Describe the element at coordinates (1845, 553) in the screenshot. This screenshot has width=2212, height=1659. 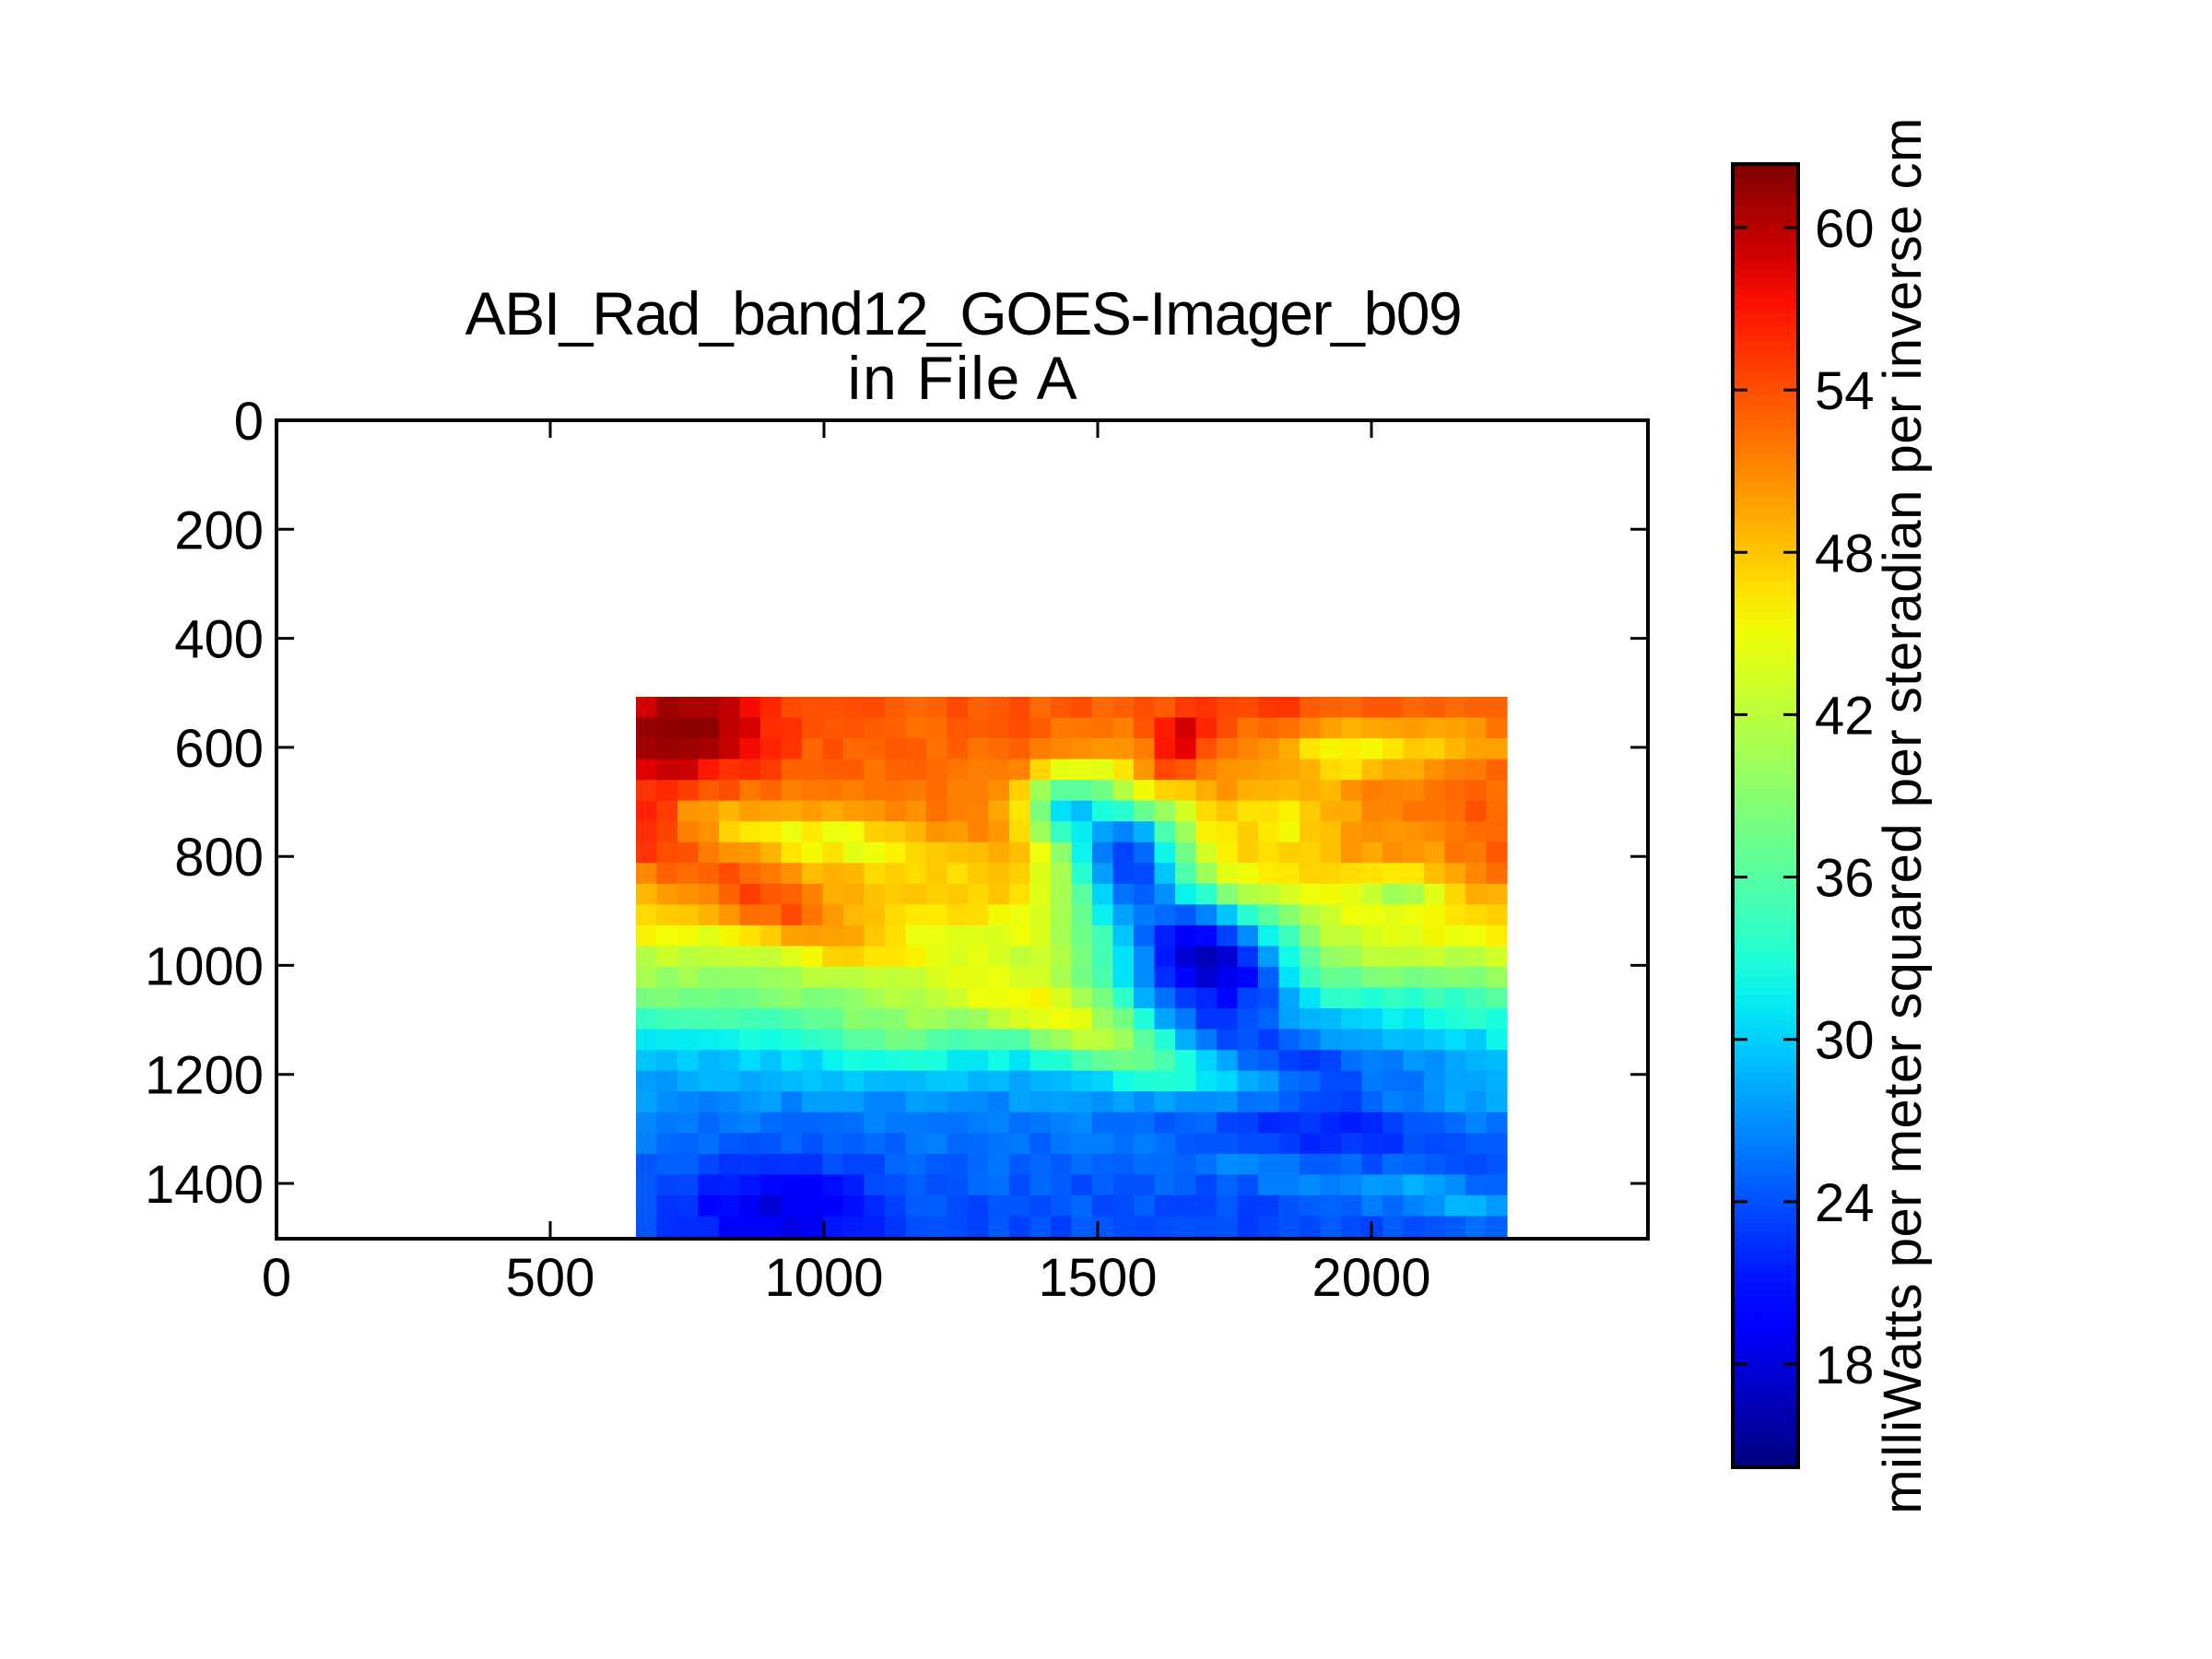
I see `svg-text: 48` at that location.